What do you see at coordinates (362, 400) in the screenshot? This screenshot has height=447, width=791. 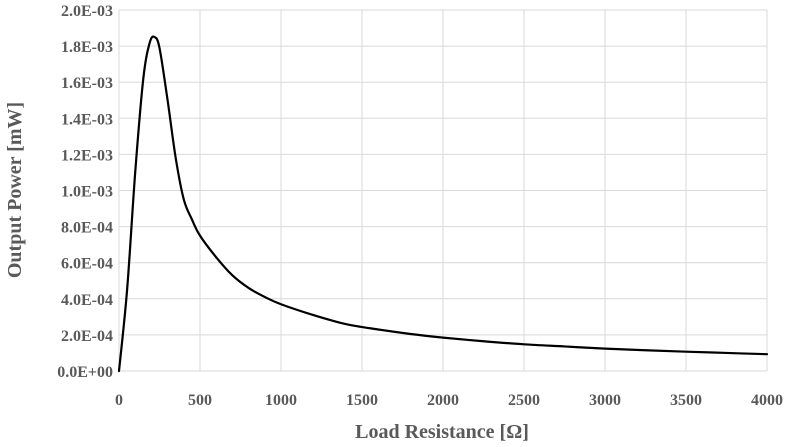 I see `x-tick-label: 1500` at bounding box center [362, 400].